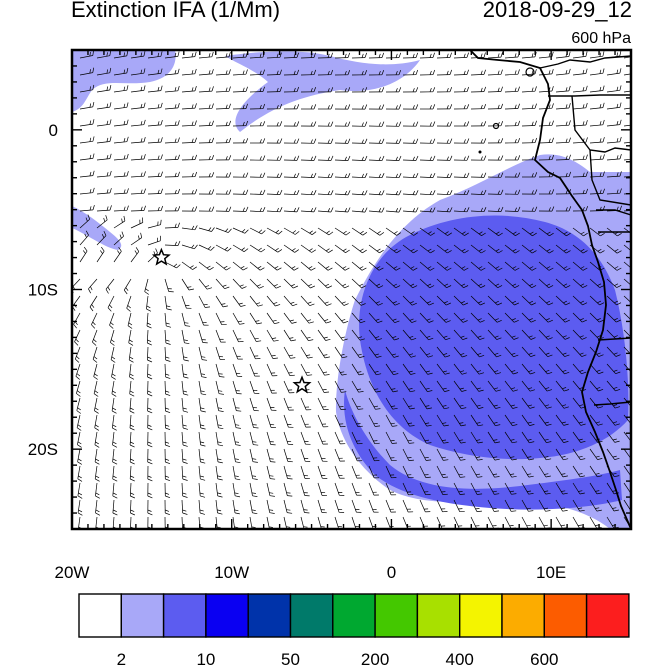 The image size is (650, 667). Describe the element at coordinates (290, 658) in the screenshot. I see `colorbar-label: 50` at that location.